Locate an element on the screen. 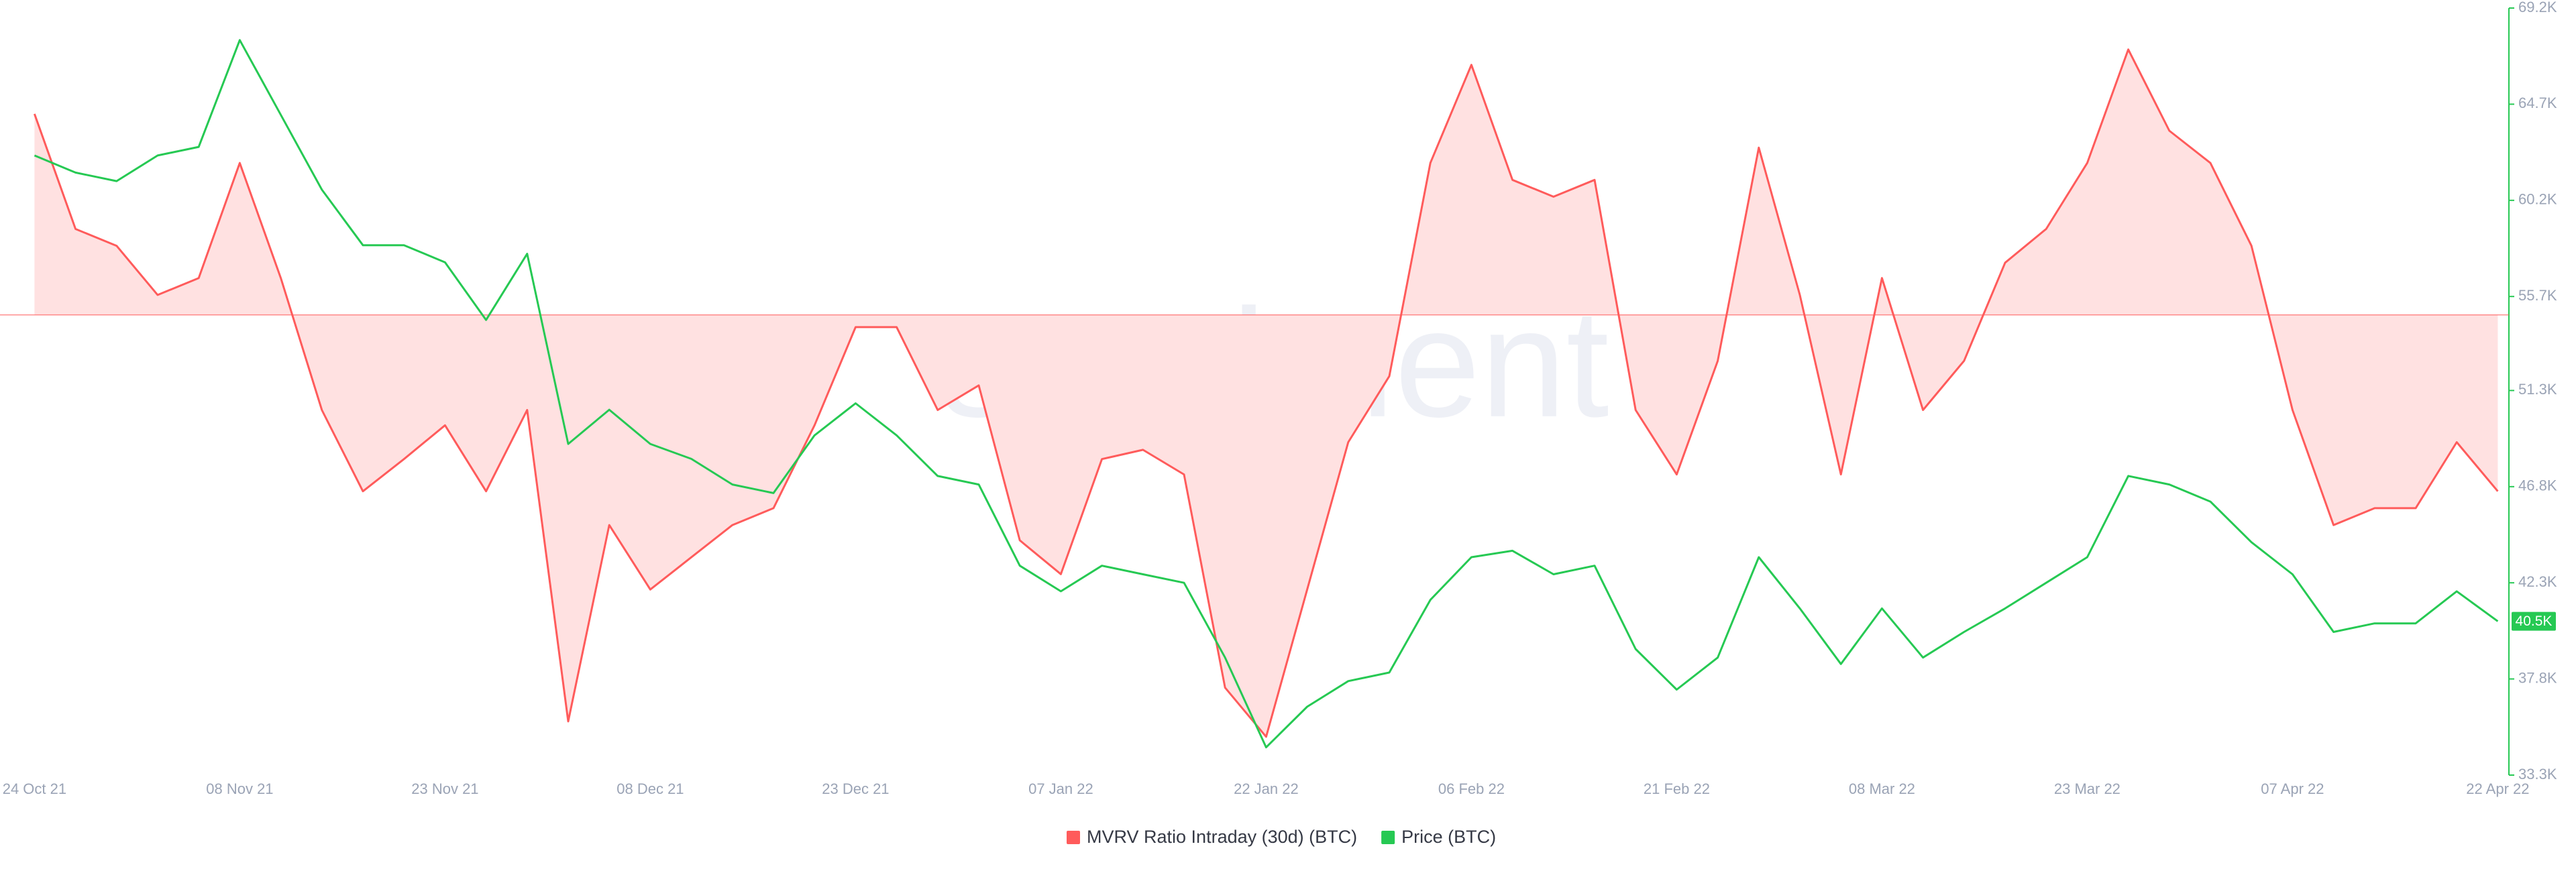  y2-tick-label: 37.8K is located at coordinates (2537, 677).